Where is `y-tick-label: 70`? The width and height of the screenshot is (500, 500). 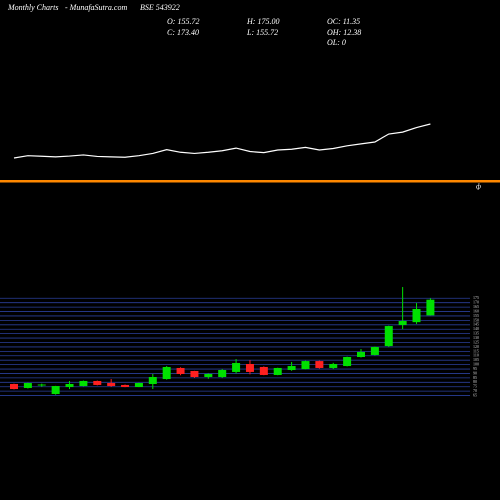
y-tick-label: 70 is located at coordinates (475, 390).